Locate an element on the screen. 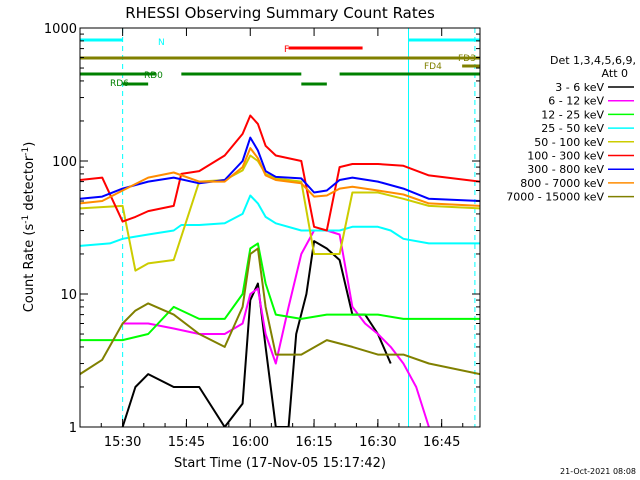  y-axis-label: Count Rate (s-1 detector-1) is located at coordinates (29, 227).